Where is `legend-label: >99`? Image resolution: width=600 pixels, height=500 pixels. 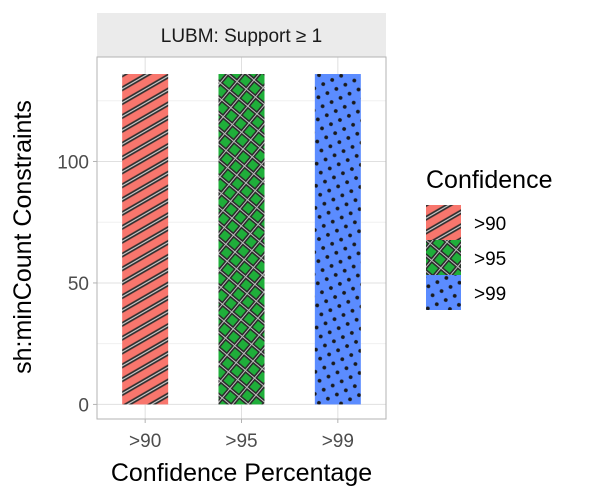
legend-label: >99 is located at coordinates (490, 294).